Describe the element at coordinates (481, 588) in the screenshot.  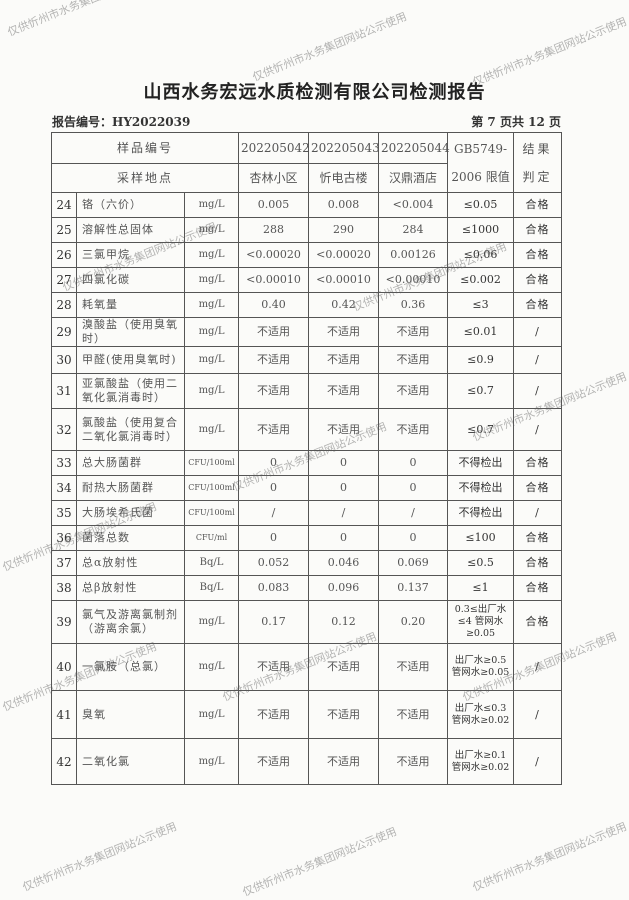
I see `limit: ≤1` at that location.